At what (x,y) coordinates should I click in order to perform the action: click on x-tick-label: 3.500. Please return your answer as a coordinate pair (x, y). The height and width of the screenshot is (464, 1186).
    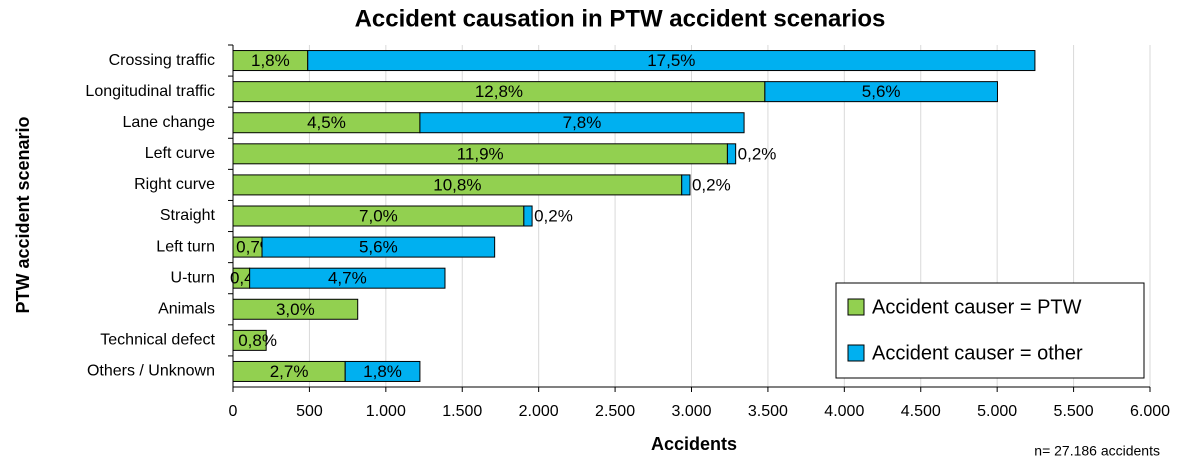
    Looking at the image, I should click on (768, 411).